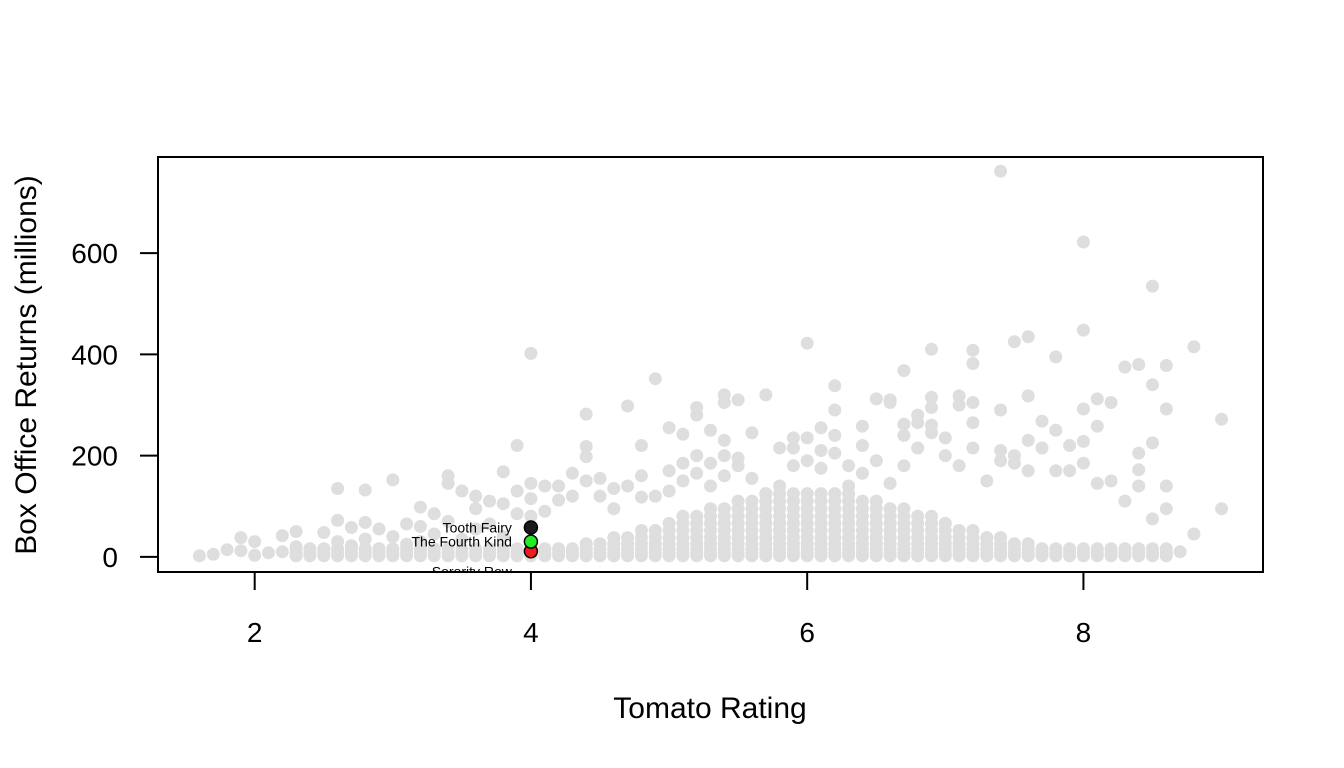 Image resolution: width=1344 pixels, height=768 pixels. Describe the element at coordinates (94, 456) in the screenshot. I see `y-tick-label: 200` at that location.